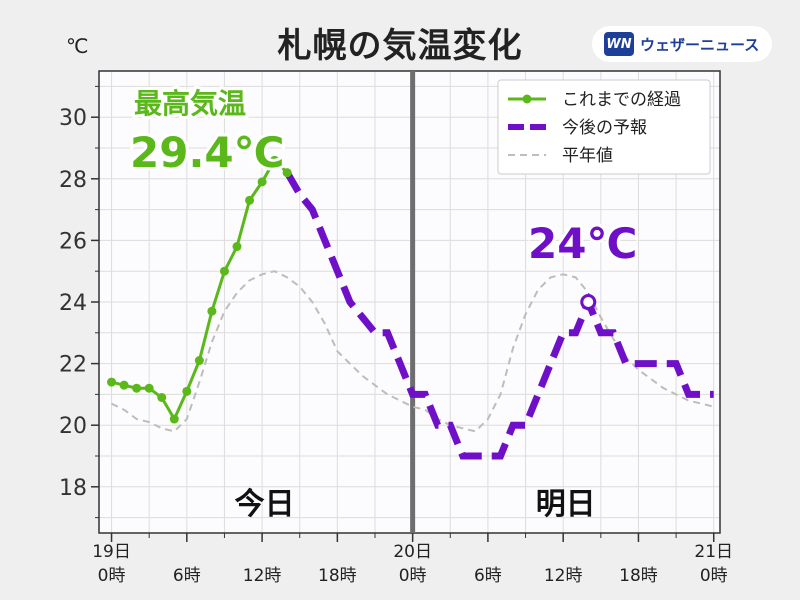 The width and height of the screenshot is (800, 600). I want to click on weathernews-logo-icon: WN, so click(619, 44).